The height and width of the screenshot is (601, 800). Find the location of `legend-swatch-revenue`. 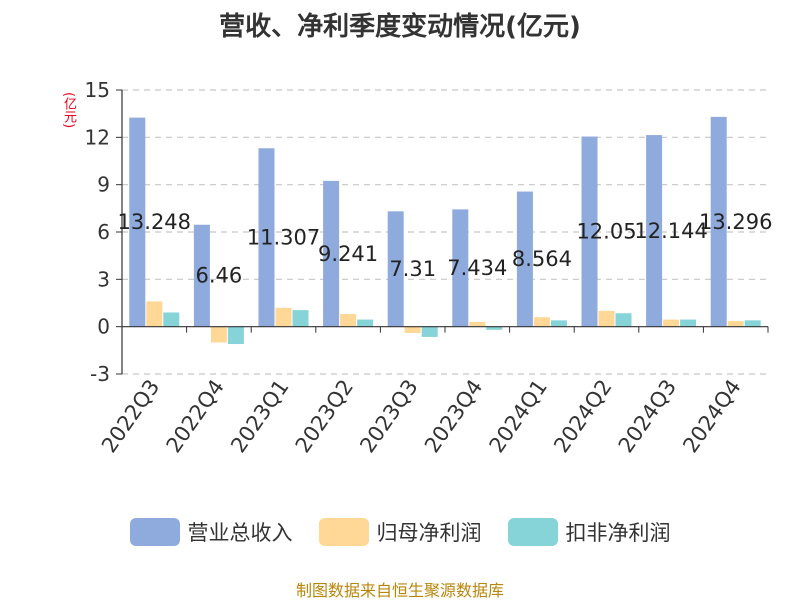

legend-swatch-revenue is located at coordinates (154, 532).